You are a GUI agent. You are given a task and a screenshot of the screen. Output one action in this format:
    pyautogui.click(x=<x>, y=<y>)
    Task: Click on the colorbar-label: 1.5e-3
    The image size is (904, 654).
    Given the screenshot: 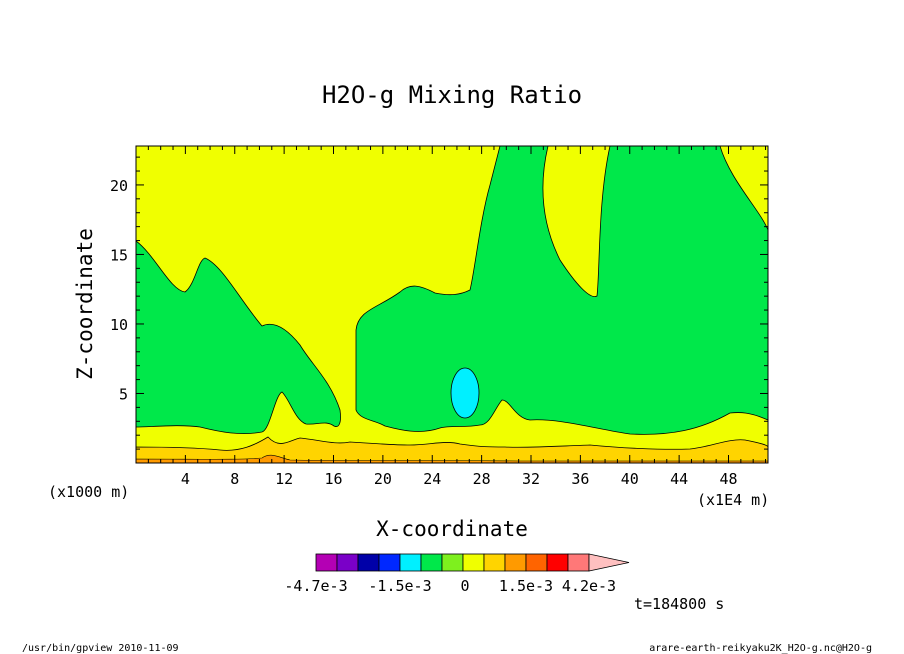 What is the action you would take?
    pyautogui.click(x=526, y=586)
    